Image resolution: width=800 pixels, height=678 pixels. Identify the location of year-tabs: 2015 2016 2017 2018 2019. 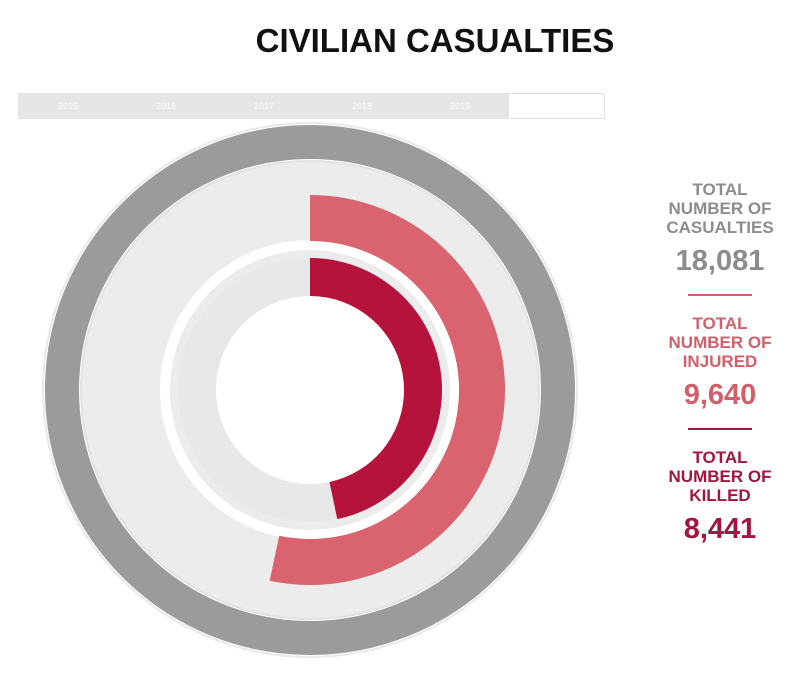
(311, 106).